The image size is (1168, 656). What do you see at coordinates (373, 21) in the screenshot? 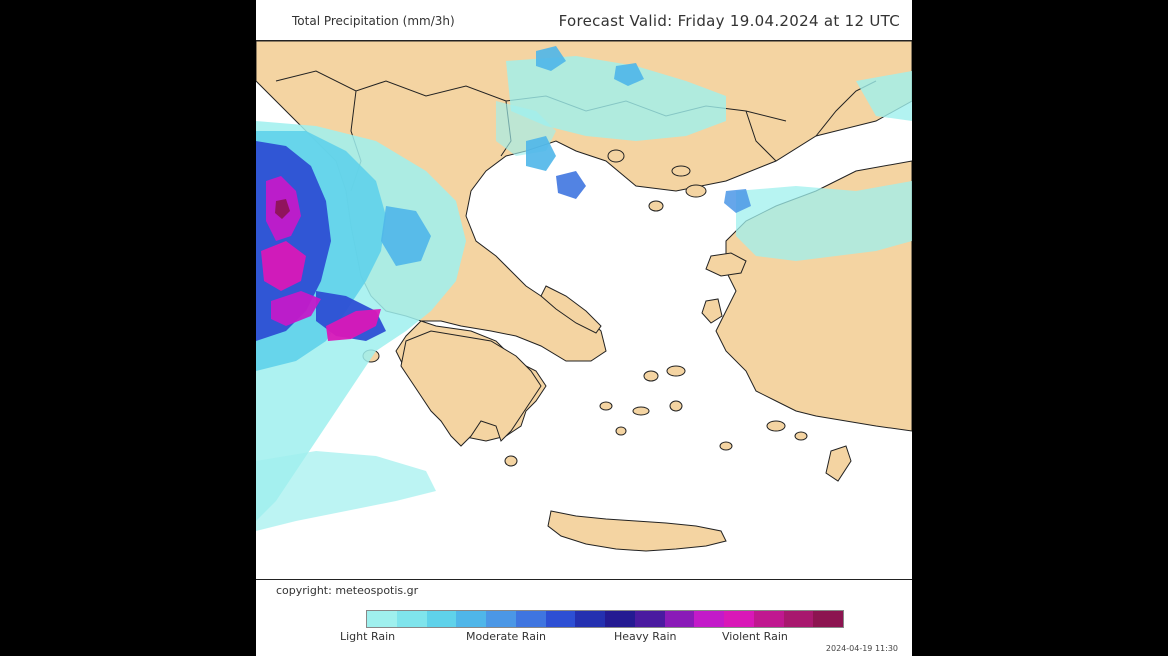
I see `product-title: Total Precipitation (mm/3h)` at bounding box center [373, 21].